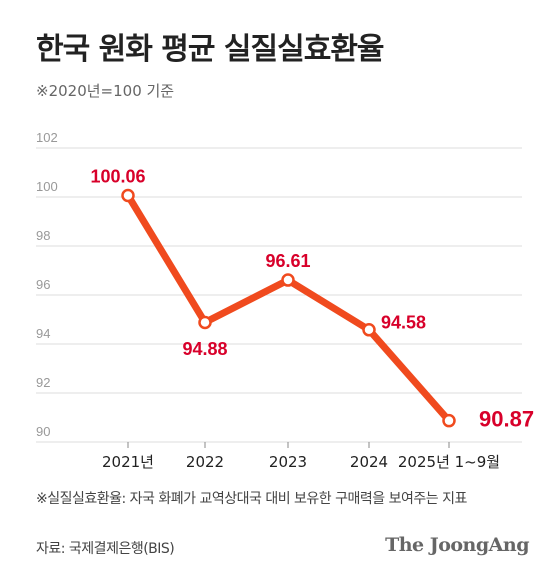  I want to click on data-label: 100.06, so click(117, 176).